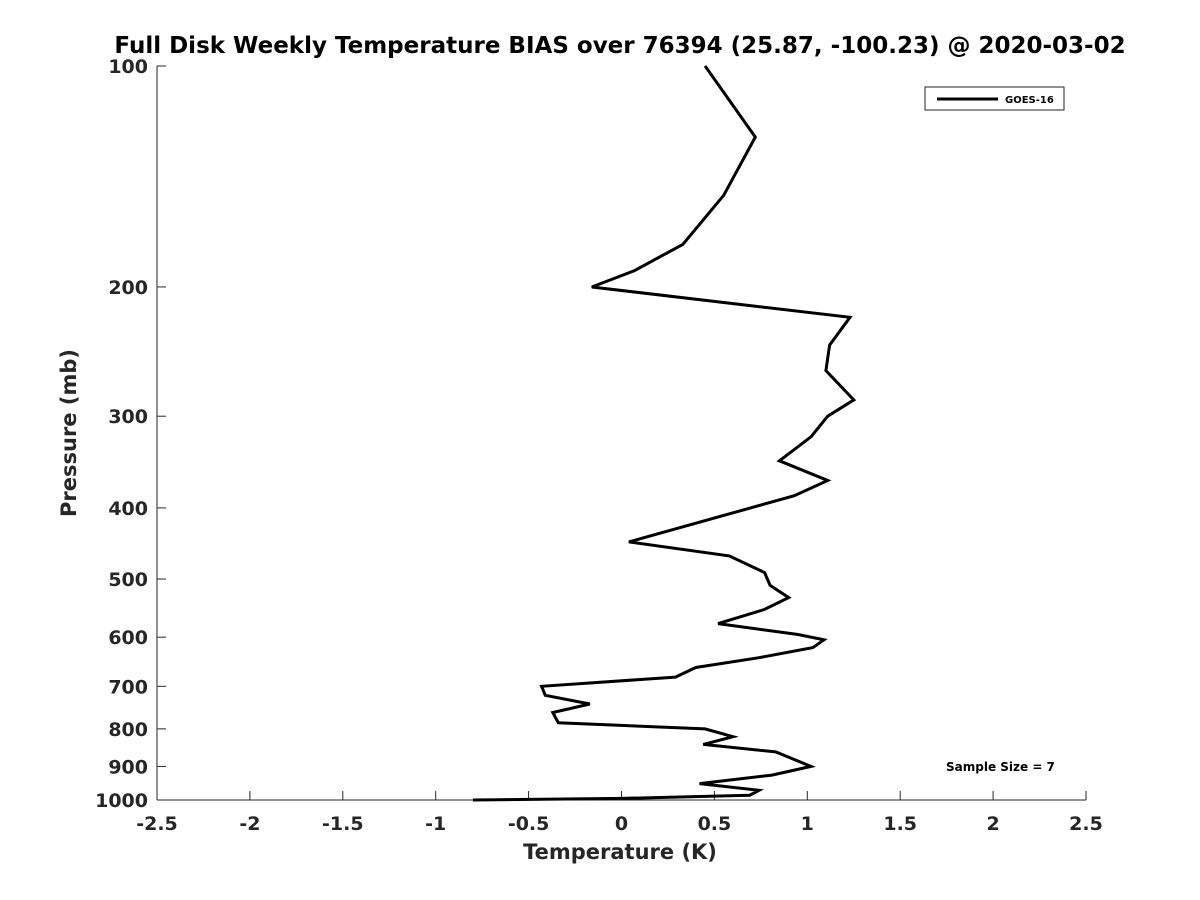 Image resolution: width=1200 pixels, height=900 pixels. What do you see at coordinates (620, 852) in the screenshot?
I see `x-axis-label: Temperature (K)` at bounding box center [620, 852].